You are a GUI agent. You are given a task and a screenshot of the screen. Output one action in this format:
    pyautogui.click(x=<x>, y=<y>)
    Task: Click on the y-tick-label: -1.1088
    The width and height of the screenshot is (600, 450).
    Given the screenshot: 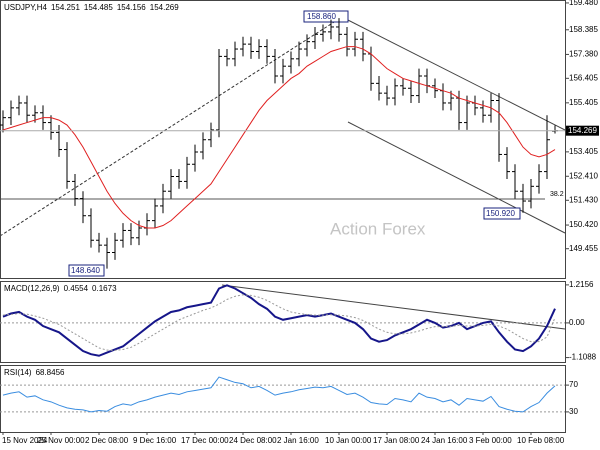 What is the action you would take?
    pyautogui.click(x=583, y=357)
    